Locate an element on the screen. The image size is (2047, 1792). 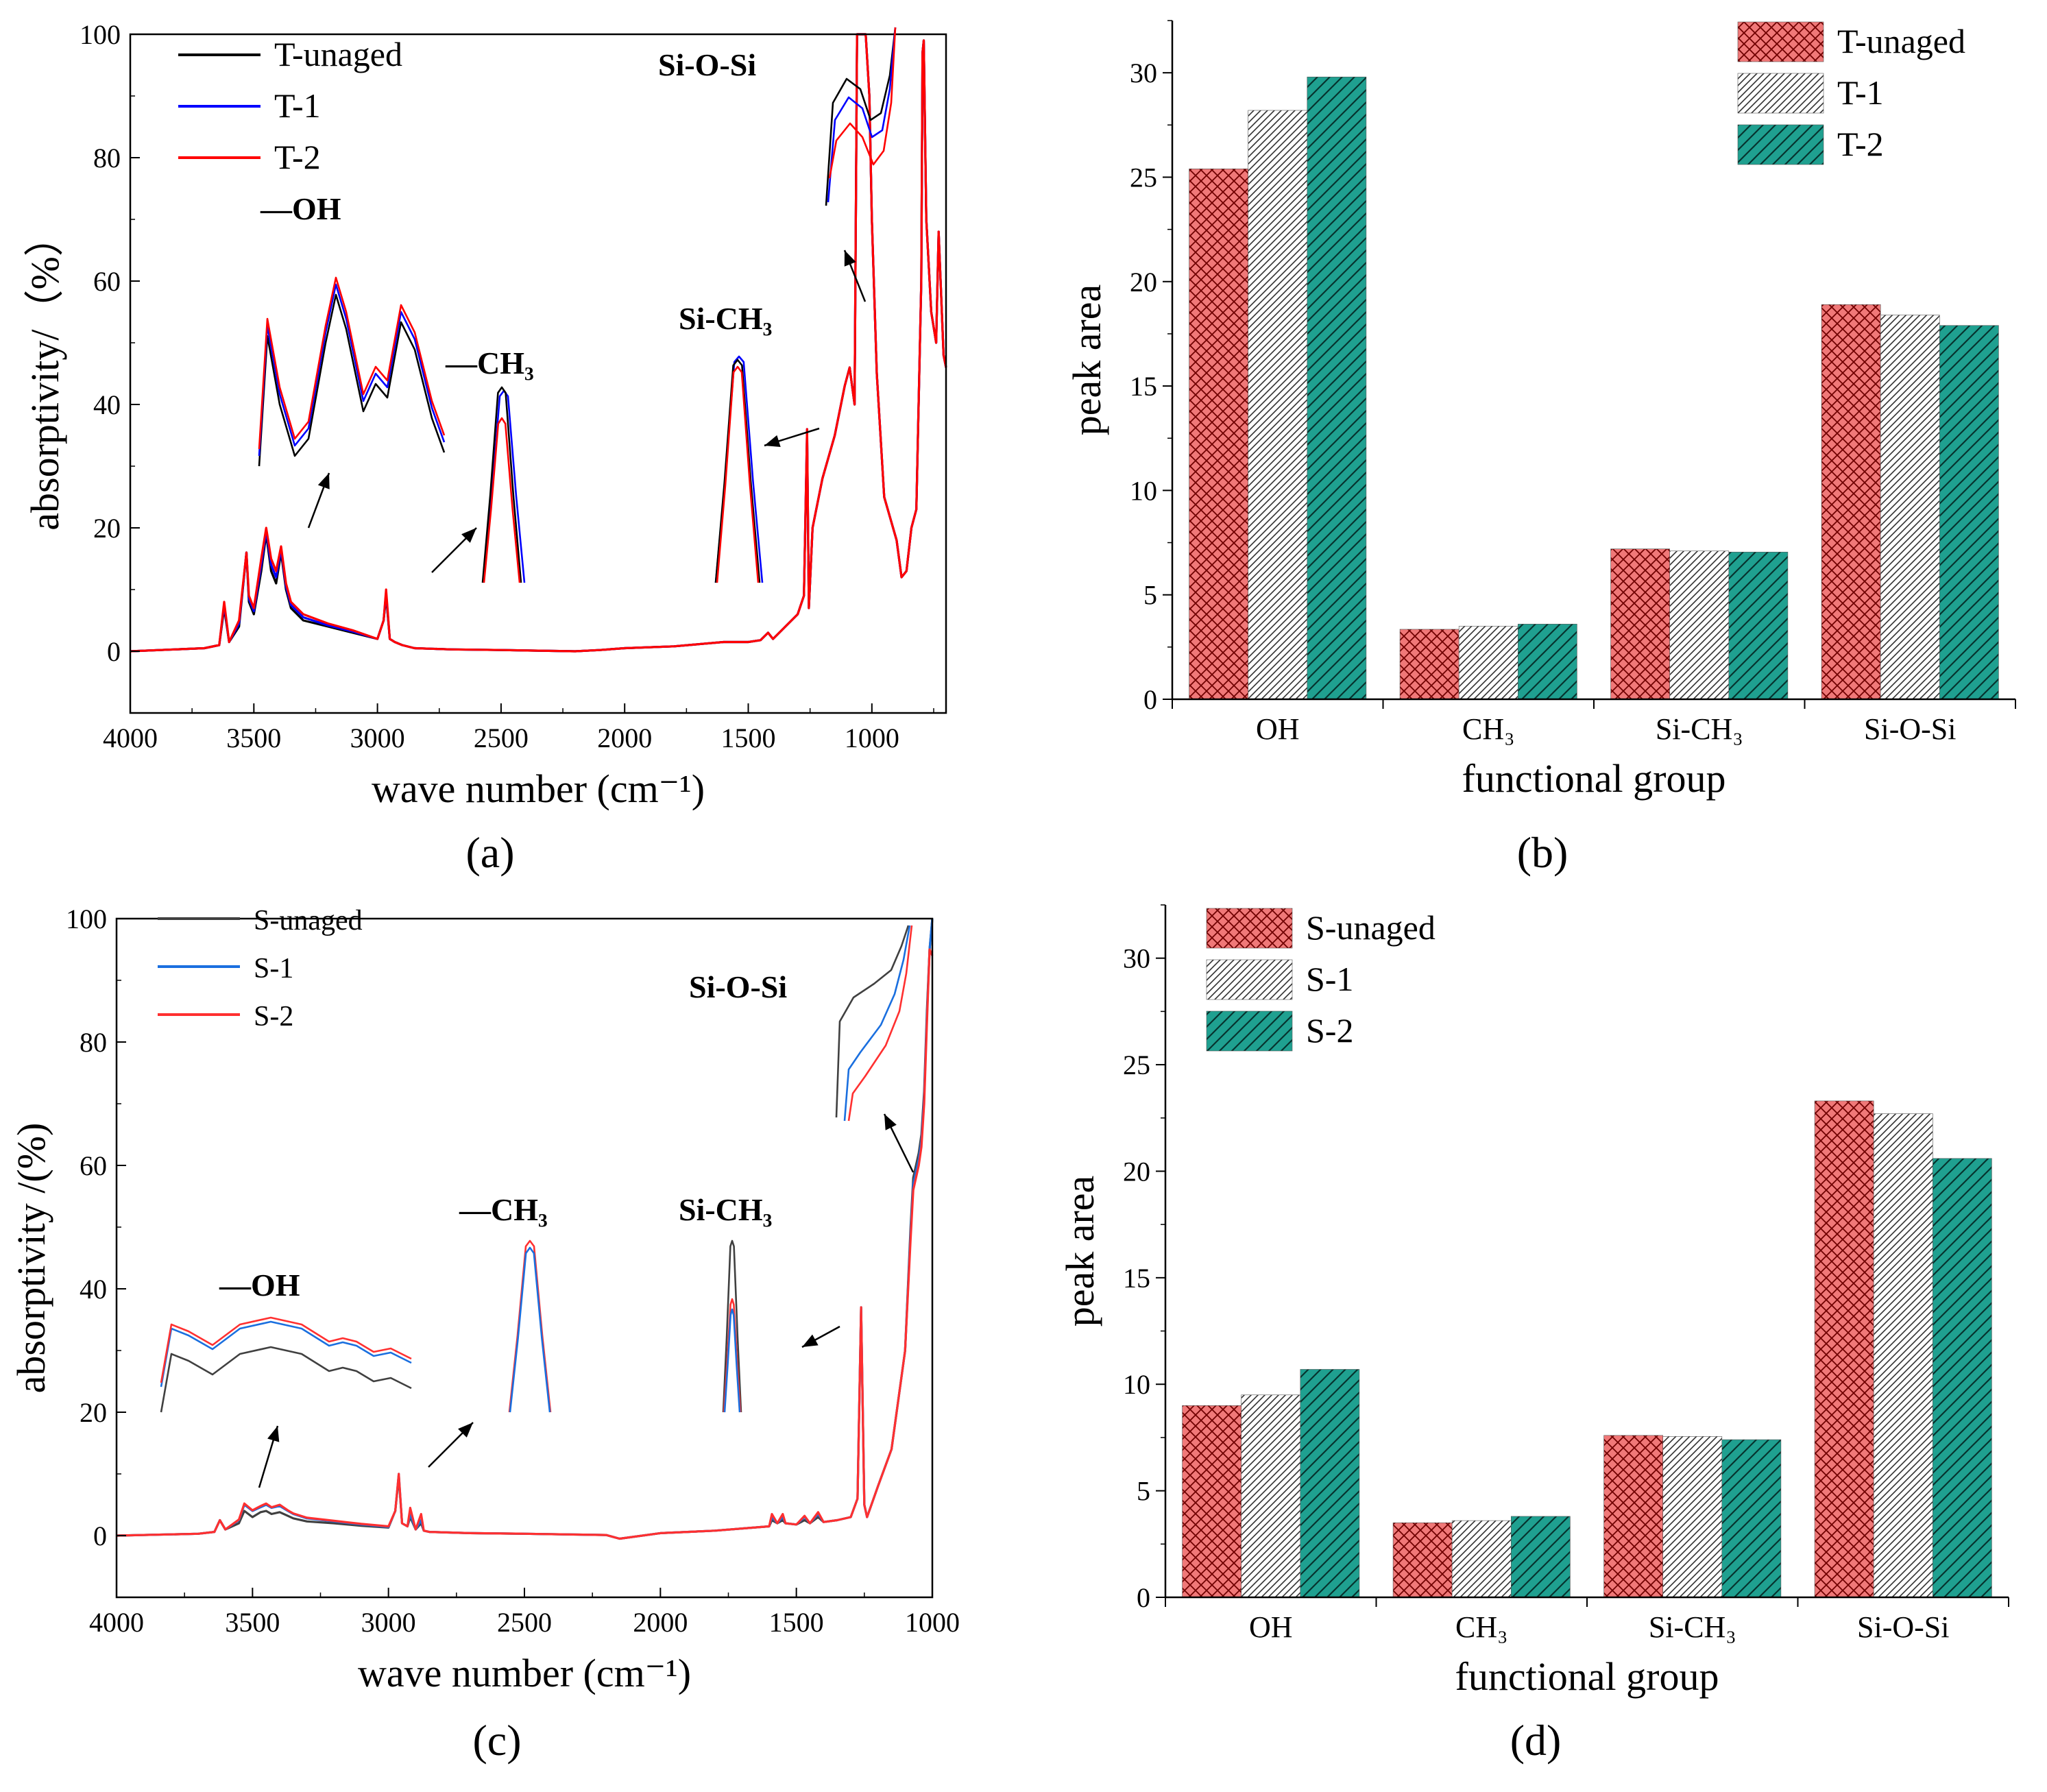
x-tick-label: 3000 is located at coordinates (388, 1622).